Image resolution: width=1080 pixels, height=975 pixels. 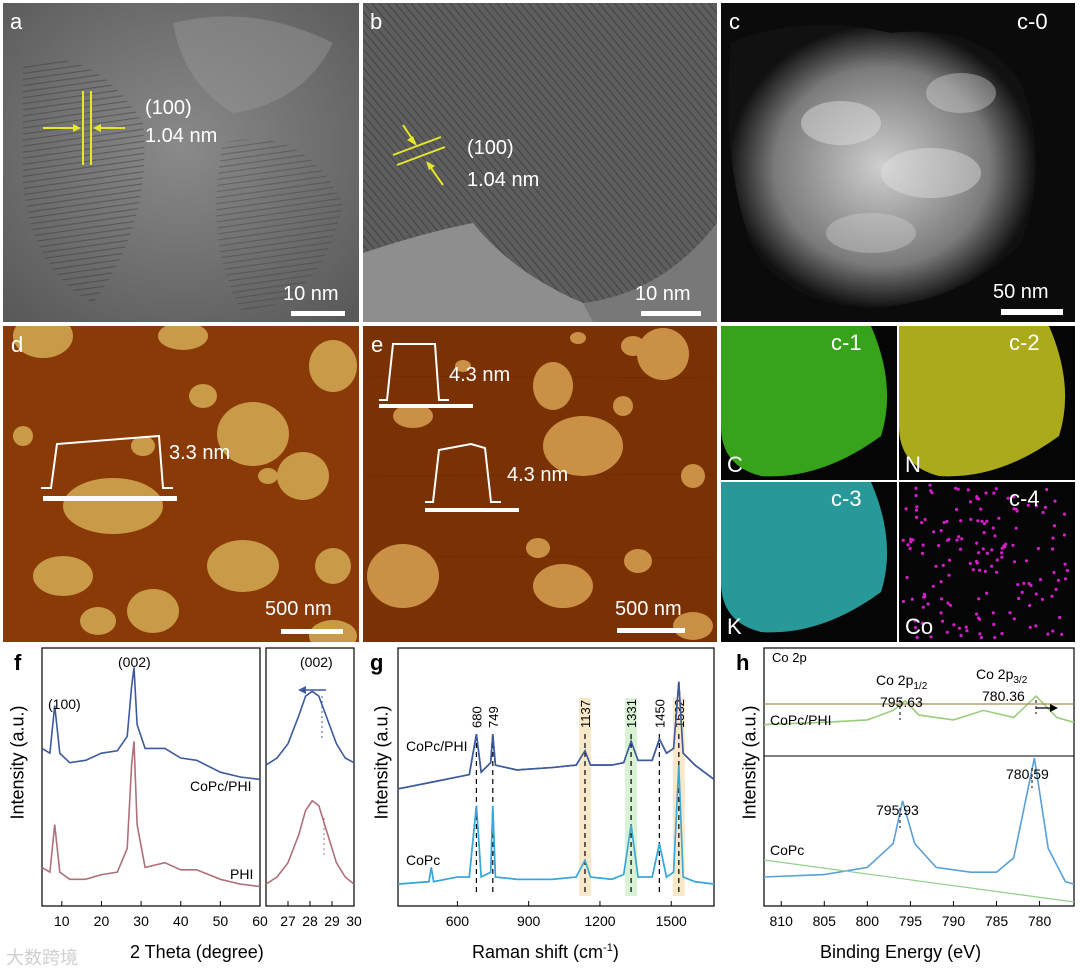 What do you see at coordinates (743, 662) in the screenshot?
I see `panel-h-letter: h` at bounding box center [743, 662].